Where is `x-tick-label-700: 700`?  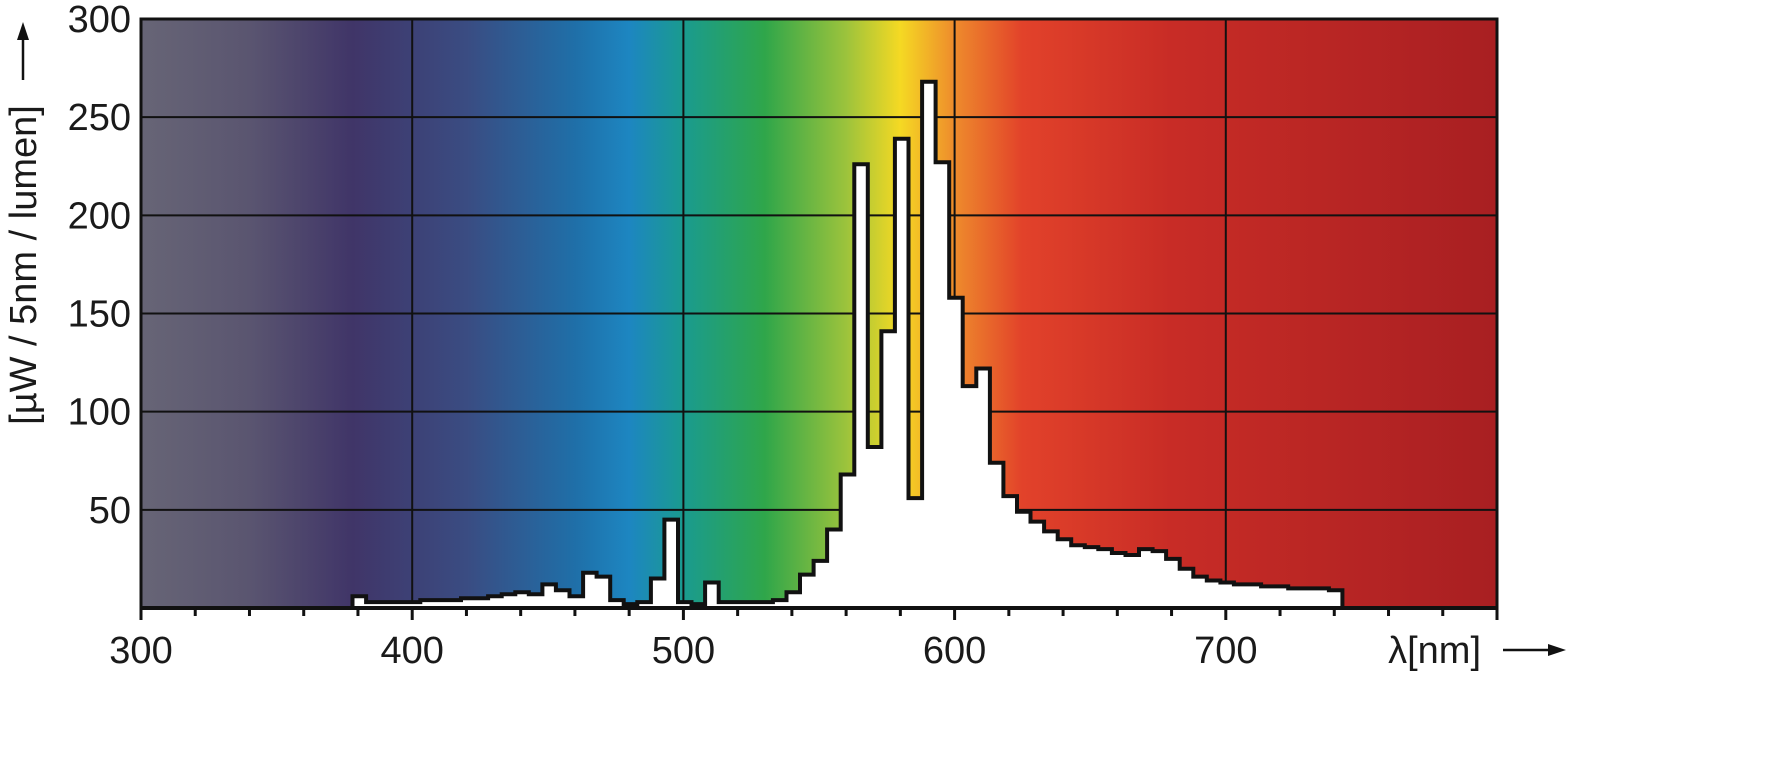 x-tick-label-700: 700 is located at coordinates (1225, 651).